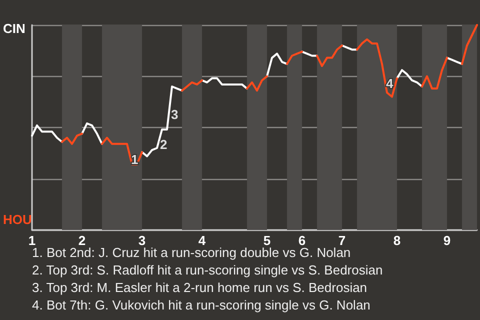 This screenshot has width=480, height=320. I want to click on x-tick-label: 5, so click(267, 240).